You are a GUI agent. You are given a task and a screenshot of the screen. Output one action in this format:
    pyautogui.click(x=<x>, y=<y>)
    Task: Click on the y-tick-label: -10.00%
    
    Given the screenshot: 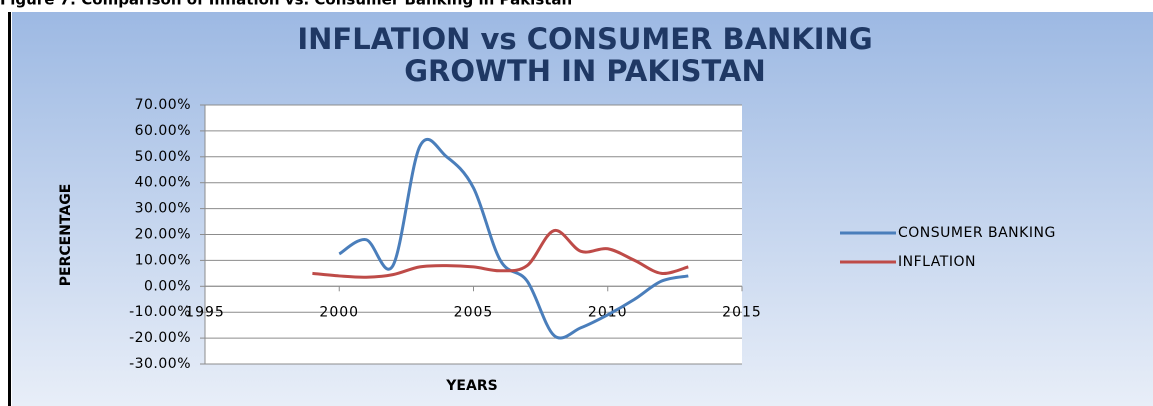 What is the action you would take?
    pyautogui.click(x=160, y=312)
    